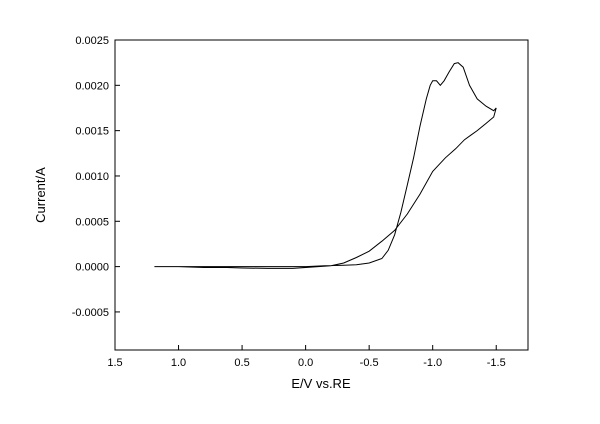  Describe the element at coordinates (496, 363) in the screenshot. I see `x-tick-label: -1.5` at that location.